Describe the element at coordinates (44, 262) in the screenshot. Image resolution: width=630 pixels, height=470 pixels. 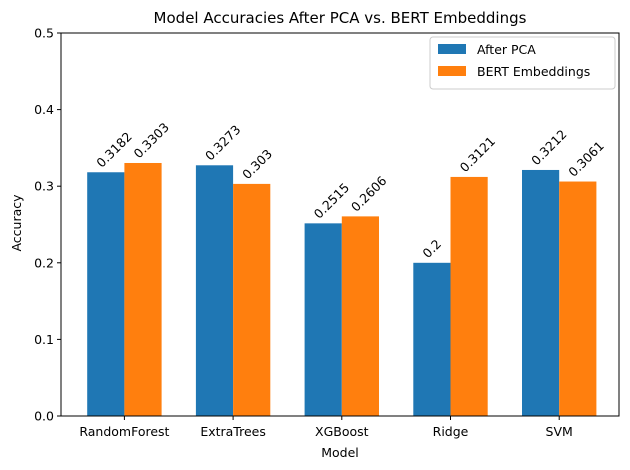
I see `y-tick-label: 0.2` at that location.